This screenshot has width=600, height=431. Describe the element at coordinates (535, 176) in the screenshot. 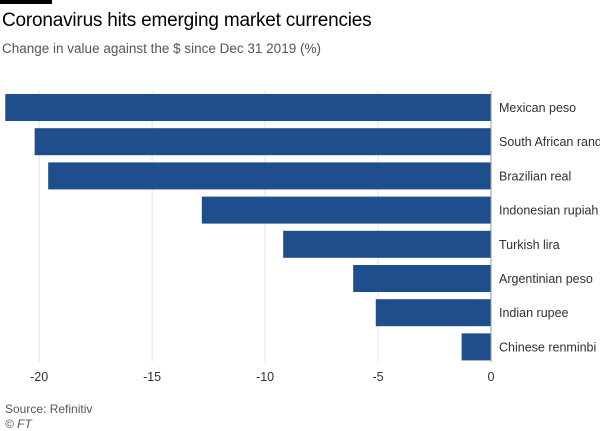

I see `category-label: Brazilian real` at that location.